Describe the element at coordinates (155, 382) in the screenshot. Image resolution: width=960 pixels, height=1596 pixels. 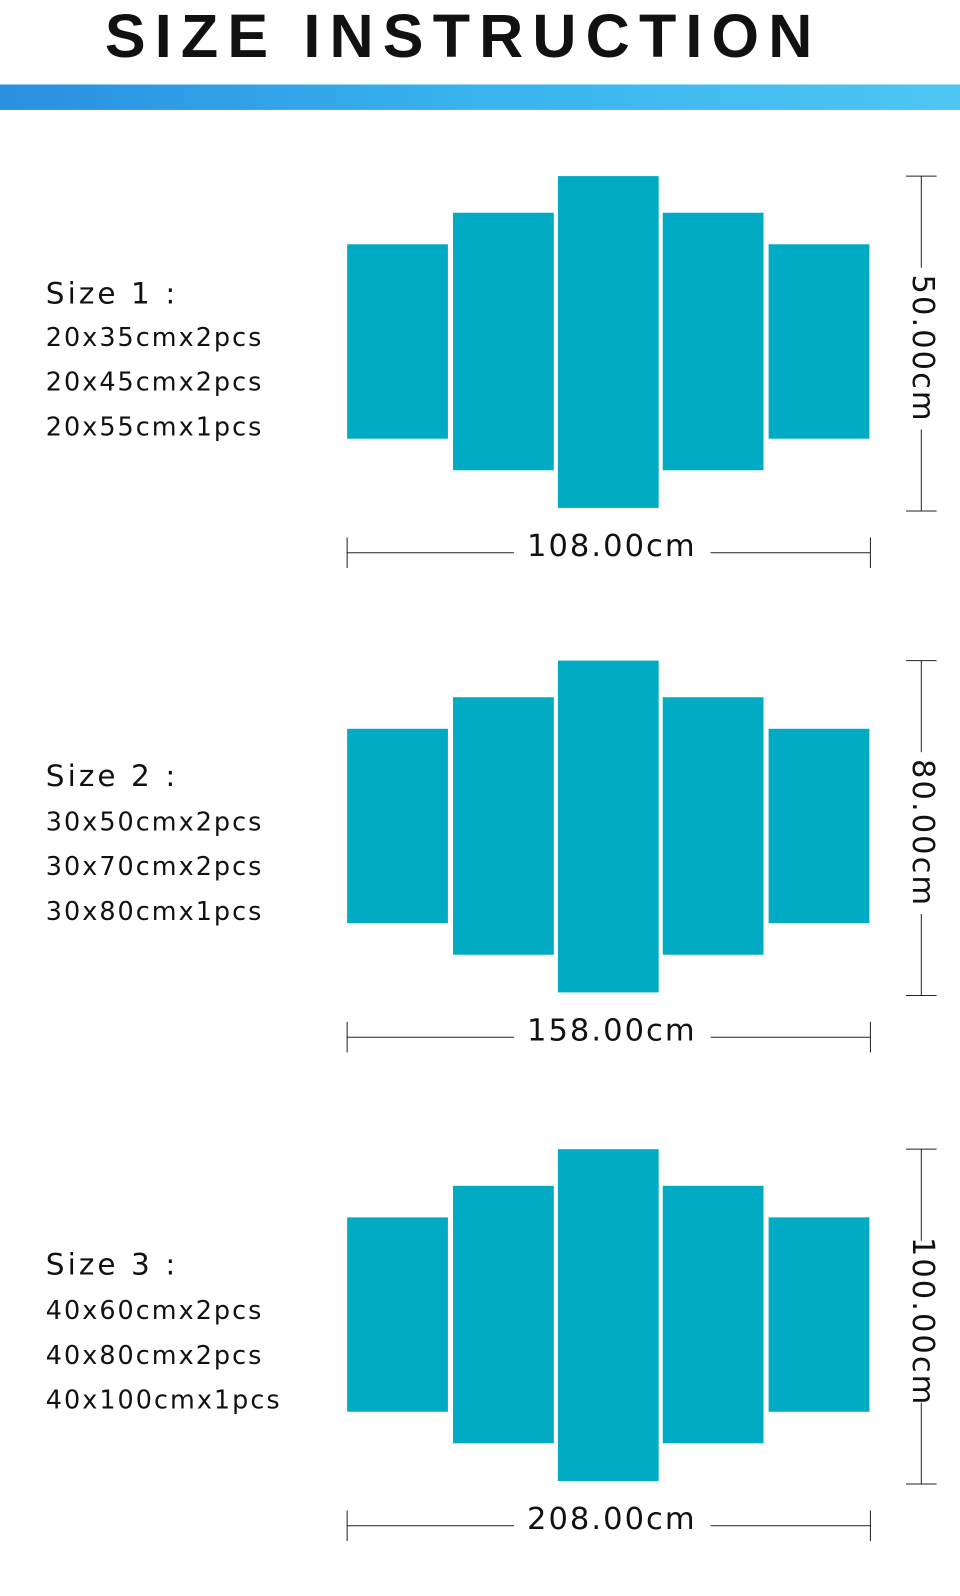
I see `size-line: 20x45cmx2pcs` at that location.